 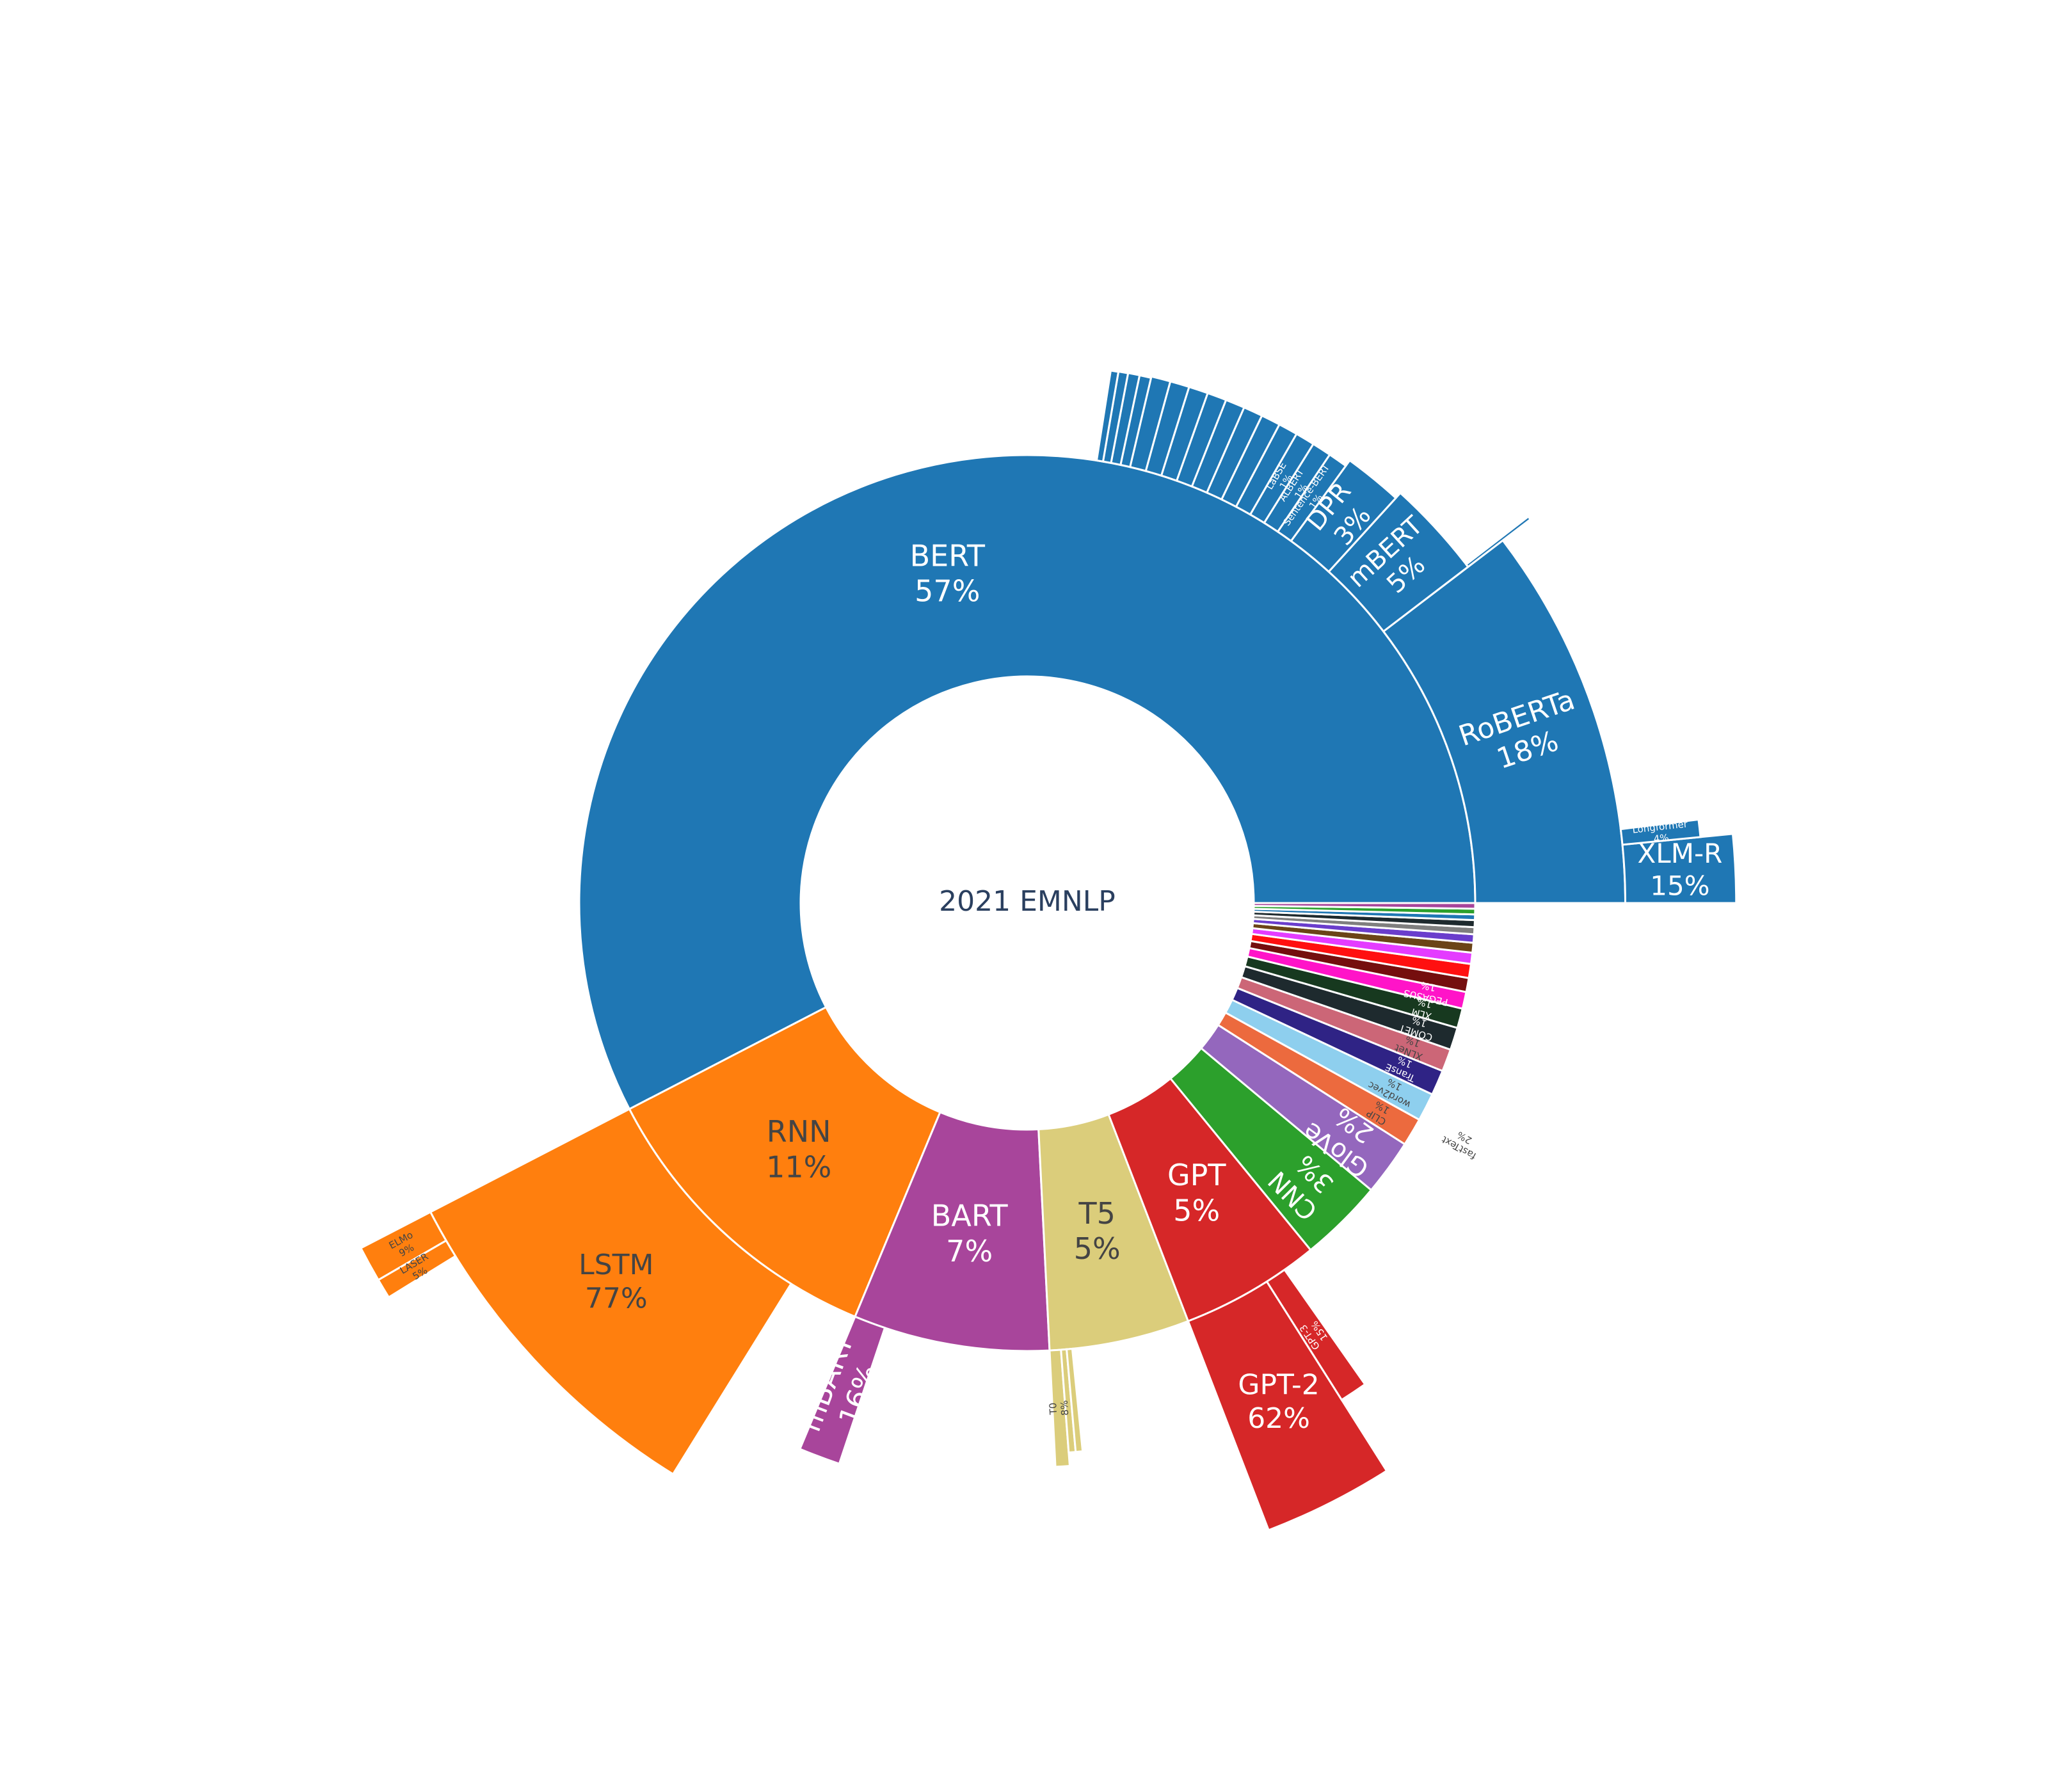 I want to click on center-label: 2021 EMNLP, so click(x=1027, y=901).